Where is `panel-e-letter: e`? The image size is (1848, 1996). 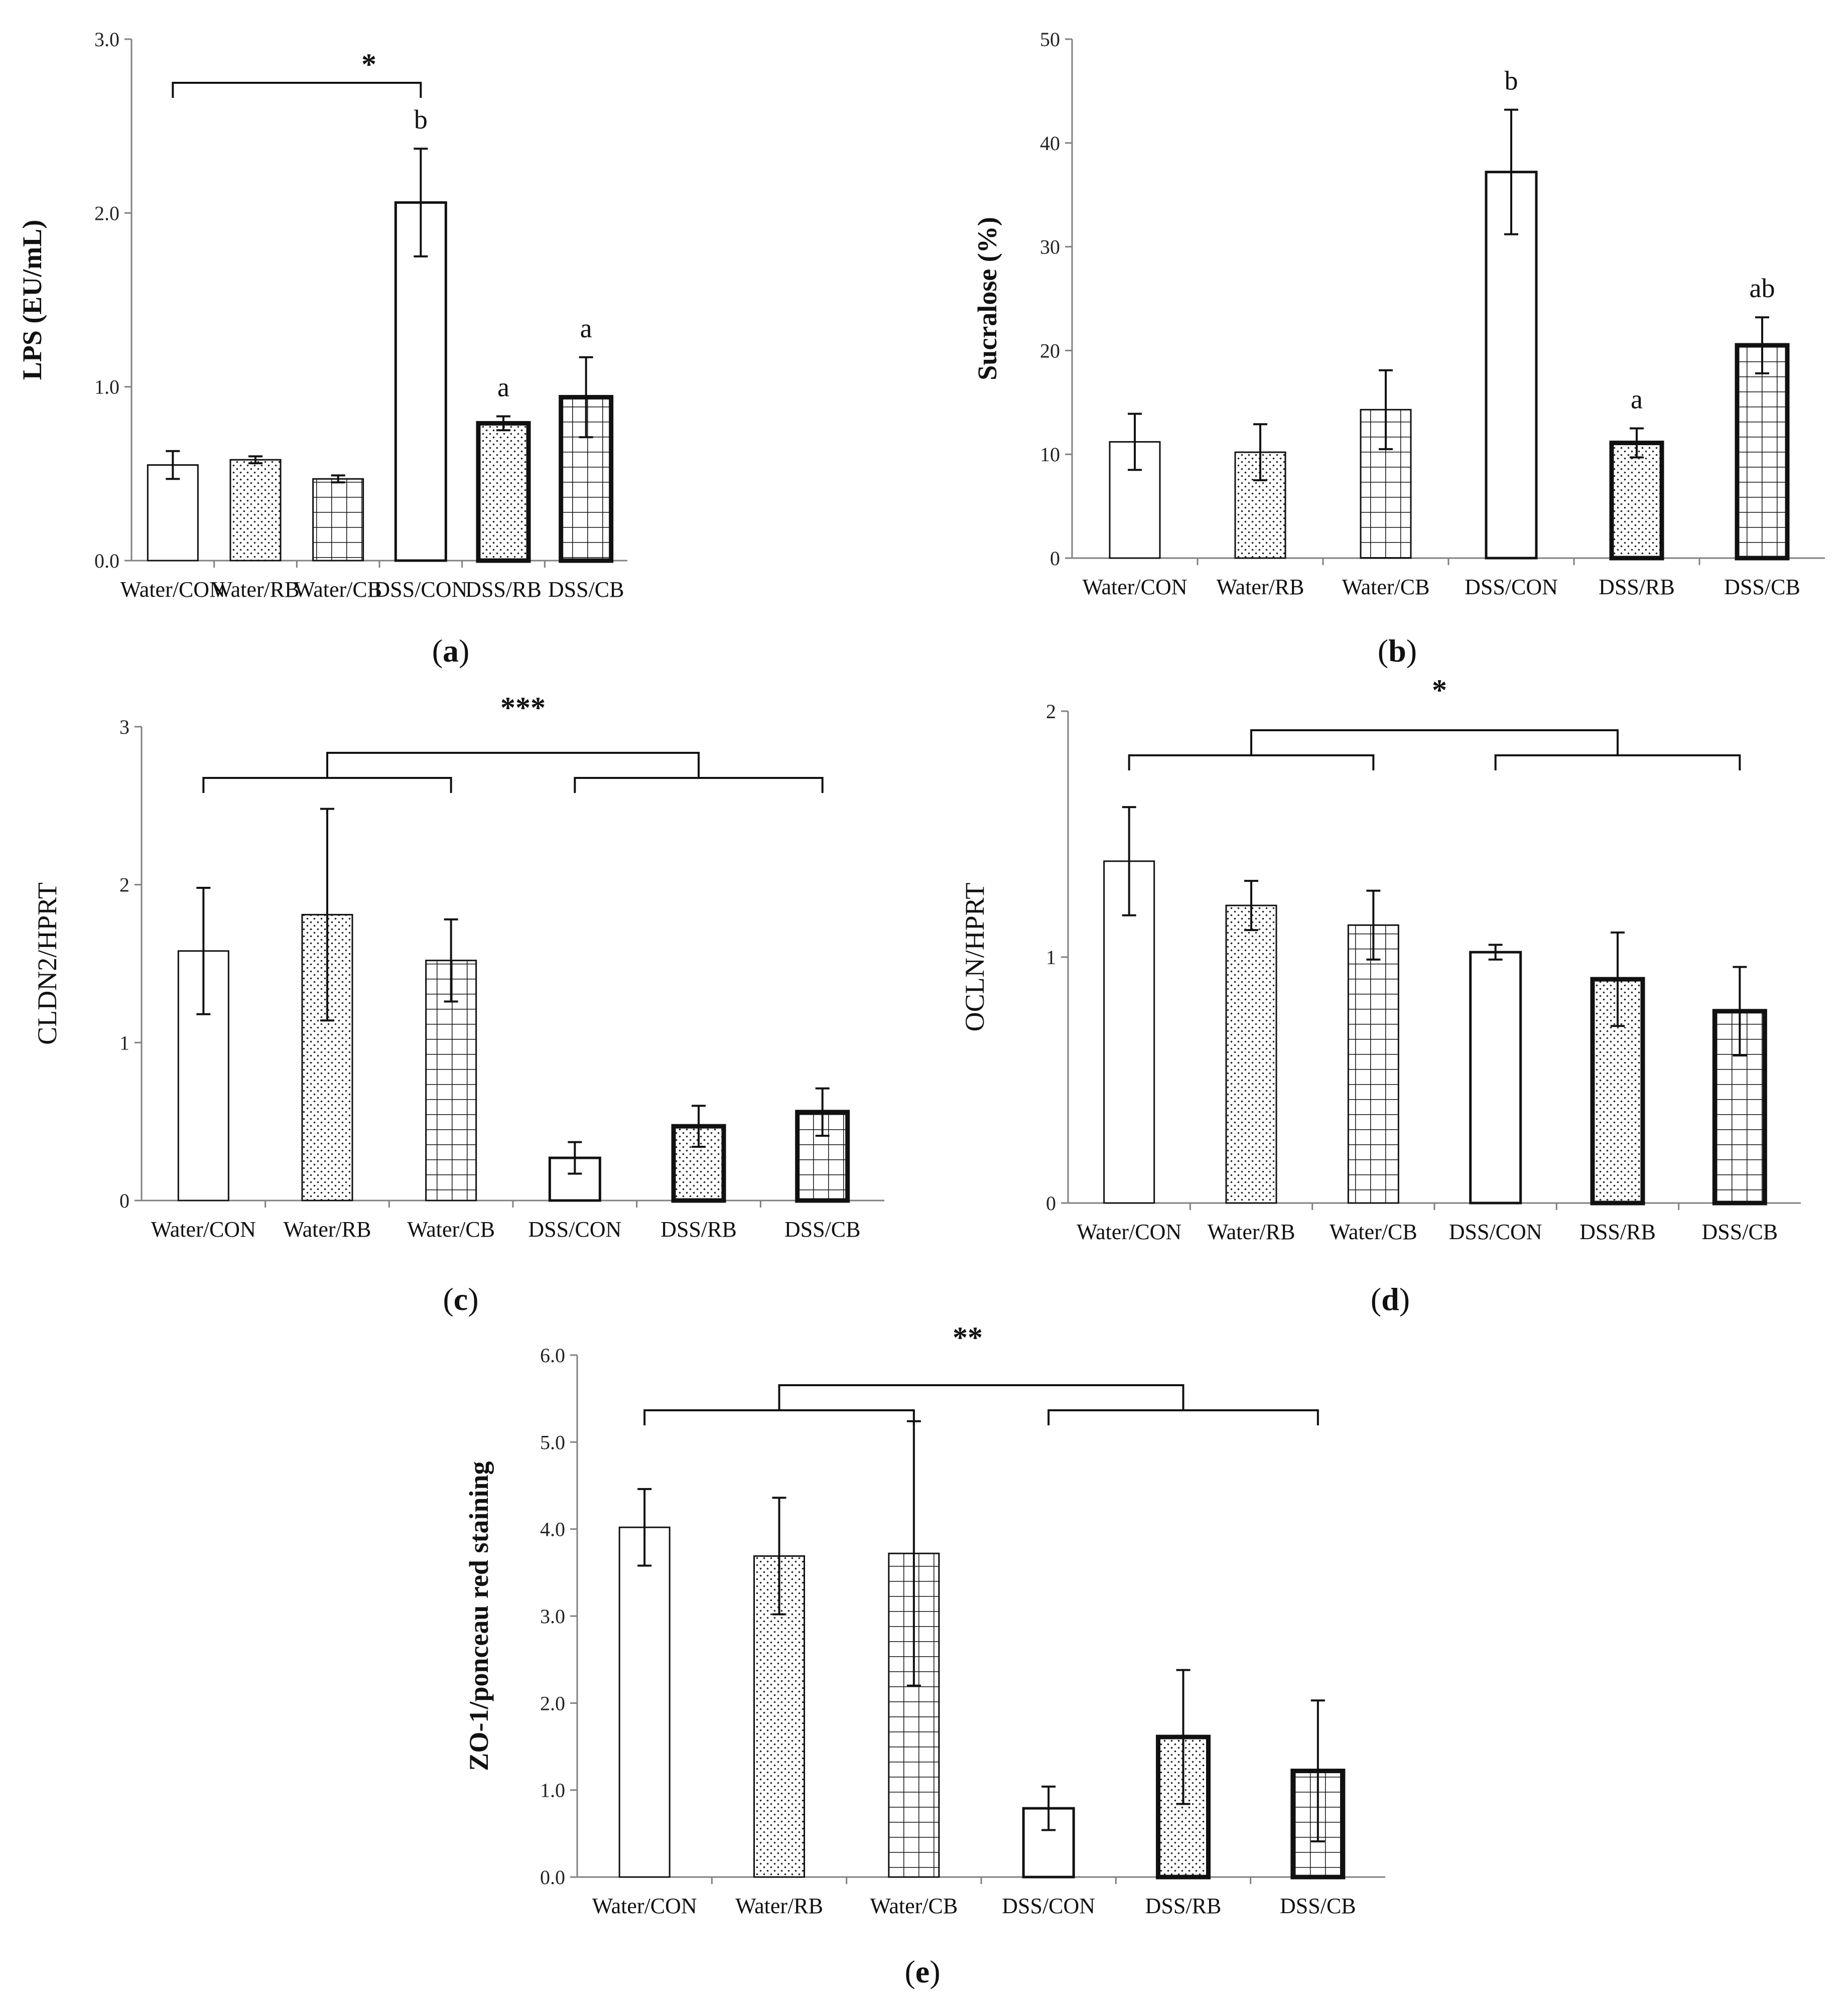
panel-e-letter: e is located at coordinates (922, 1972).